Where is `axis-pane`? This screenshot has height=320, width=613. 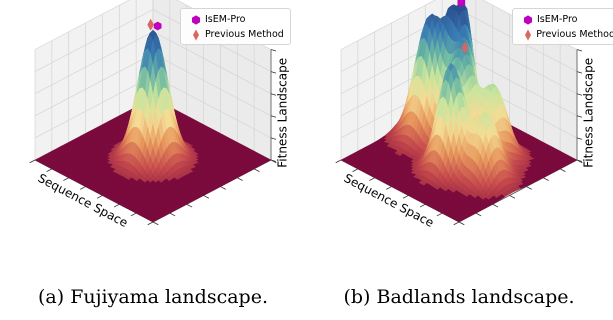 axis-pane is located at coordinates (94, 80).